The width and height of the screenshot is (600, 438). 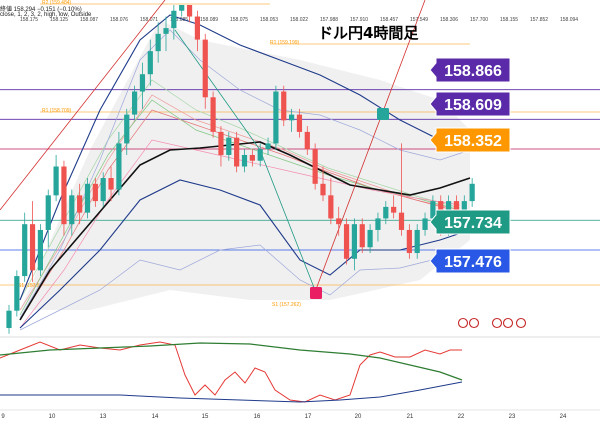 What do you see at coordinates (257, 417) in the screenshot?
I see `x-axis-label-16: 16` at bounding box center [257, 417].